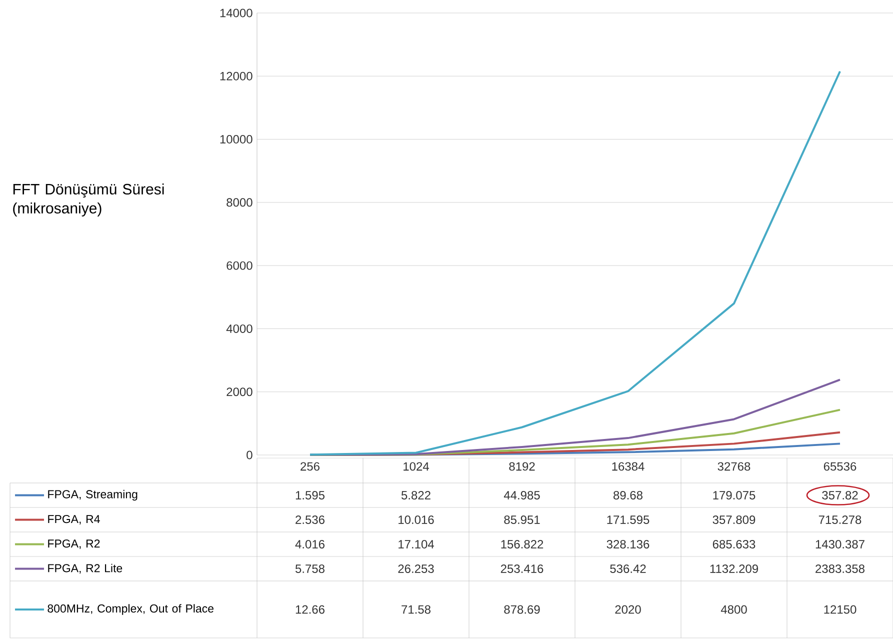  I want to click on y-tick-label: 10000, so click(236, 139).